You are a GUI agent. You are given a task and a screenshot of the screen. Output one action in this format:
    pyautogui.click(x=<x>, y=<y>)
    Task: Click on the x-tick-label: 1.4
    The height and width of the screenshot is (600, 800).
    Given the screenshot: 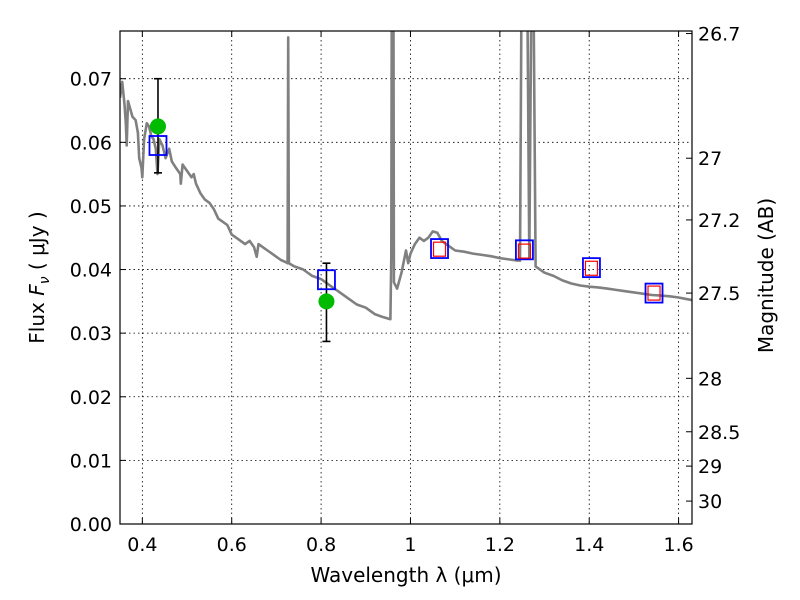 What is the action you would take?
    pyautogui.click(x=589, y=545)
    